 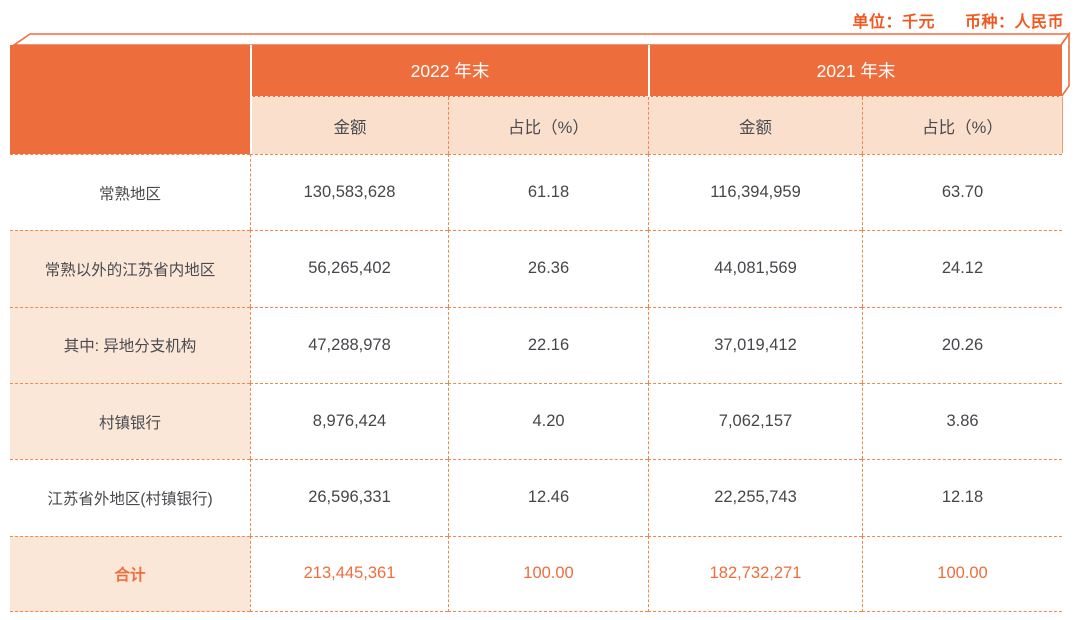 I want to click on row-label: 常熟以外的江苏省内地区, so click(x=130, y=268).